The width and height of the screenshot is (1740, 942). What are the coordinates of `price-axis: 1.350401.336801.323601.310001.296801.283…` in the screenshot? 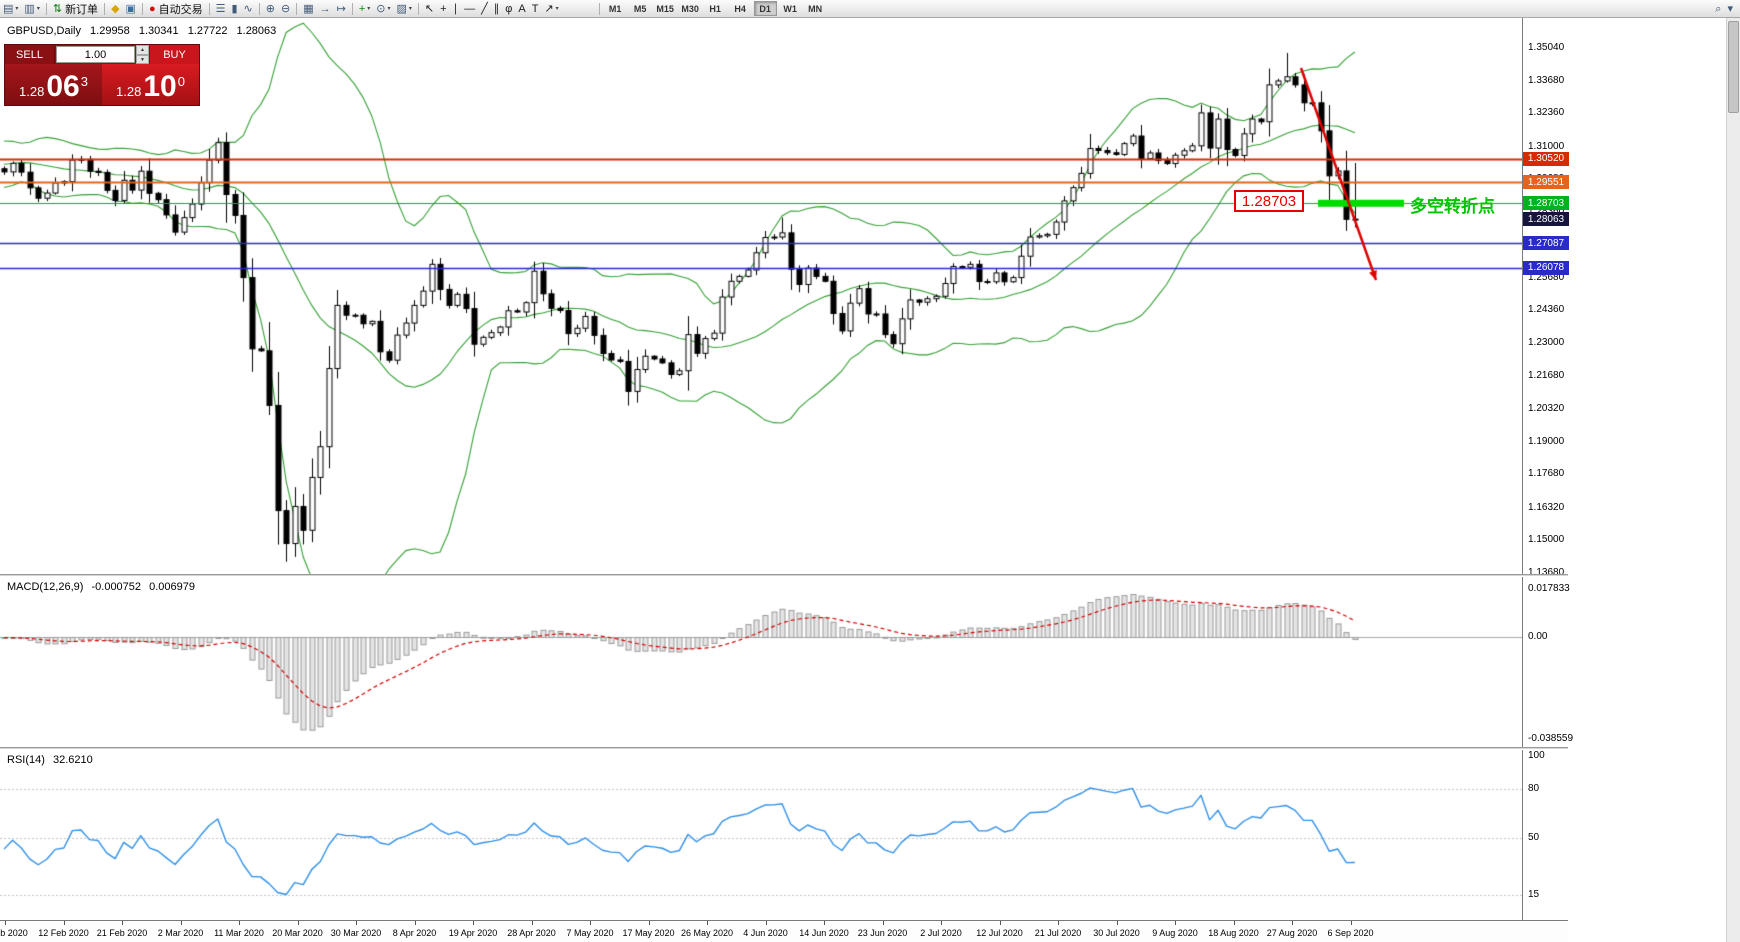 It's located at (1545, 298).